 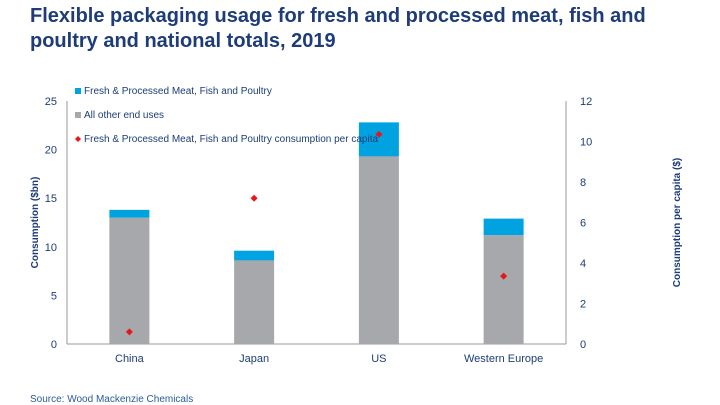 What do you see at coordinates (586, 143) in the screenshot?
I see `y2-tick-label: 10` at bounding box center [586, 143].